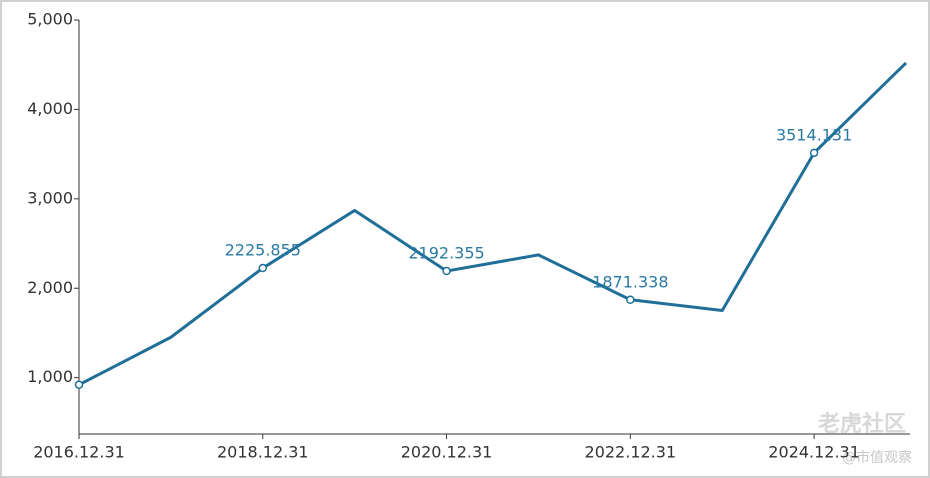 The width and height of the screenshot is (930, 478). I want to click on x-tick-label: 2024.12.31, so click(814, 452).